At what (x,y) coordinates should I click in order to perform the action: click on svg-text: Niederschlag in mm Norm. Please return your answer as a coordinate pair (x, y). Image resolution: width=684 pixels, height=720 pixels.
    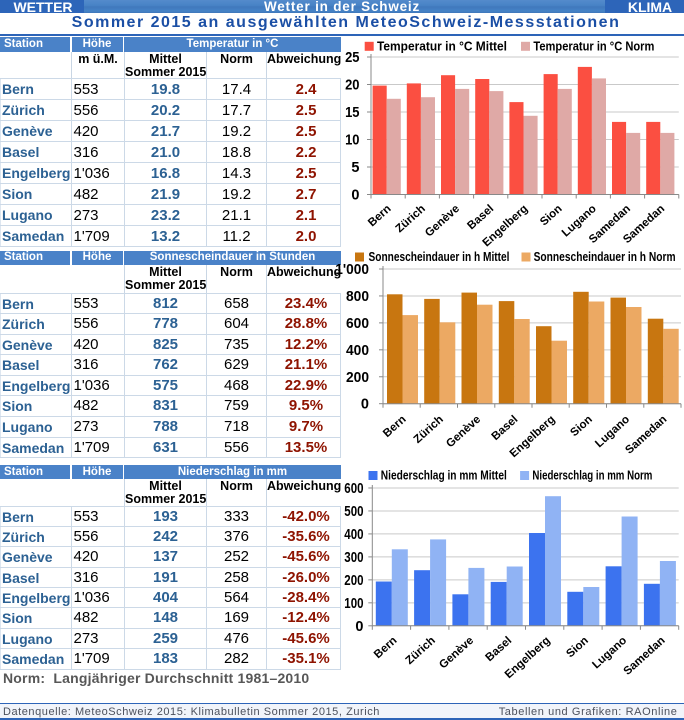
    Looking at the image, I should click on (592, 475).